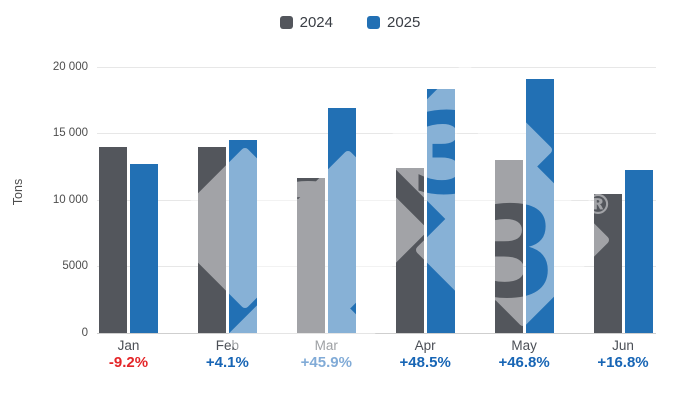 The width and height of the screenshot is (700, 400). Describe the element at coordinates (84, 333) in the screenshot. I see `y-tick-label-0: 0` at that location.